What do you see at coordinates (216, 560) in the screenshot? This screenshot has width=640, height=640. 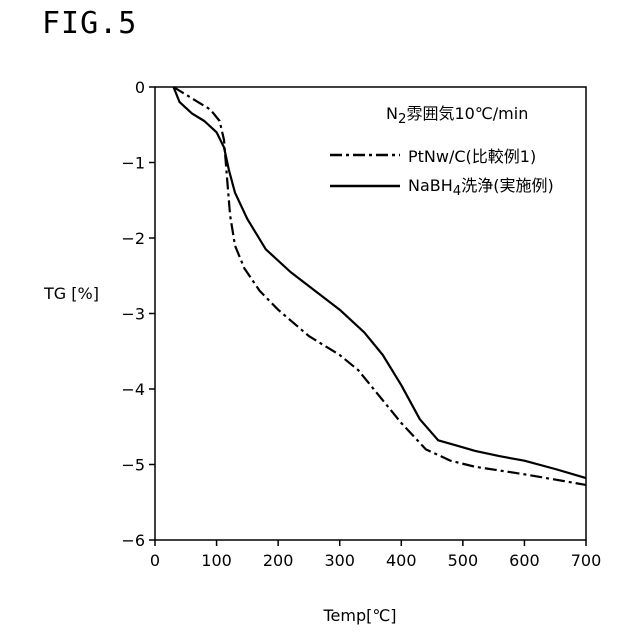 I see `x-tick-label: 100` at bounding box center [216, 560].